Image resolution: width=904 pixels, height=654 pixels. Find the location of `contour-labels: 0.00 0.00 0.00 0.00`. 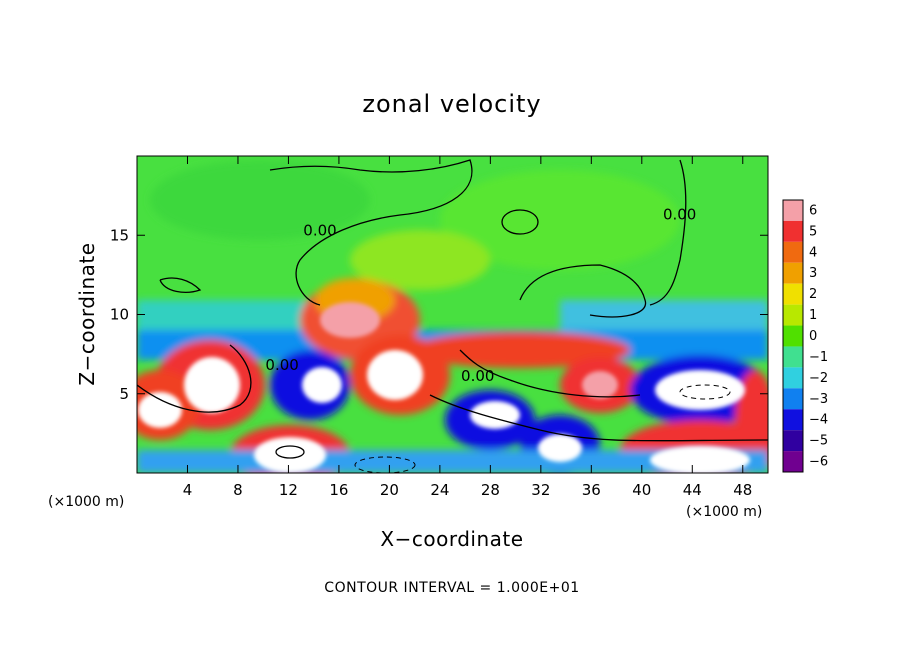

contour-labels: 0.00 0.00 0.00 0.00 is located at coordinates (480, 295).